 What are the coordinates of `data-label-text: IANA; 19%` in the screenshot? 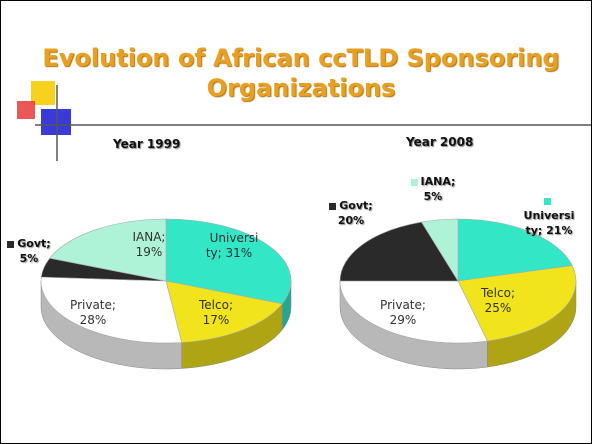 It's located at (149, 244).